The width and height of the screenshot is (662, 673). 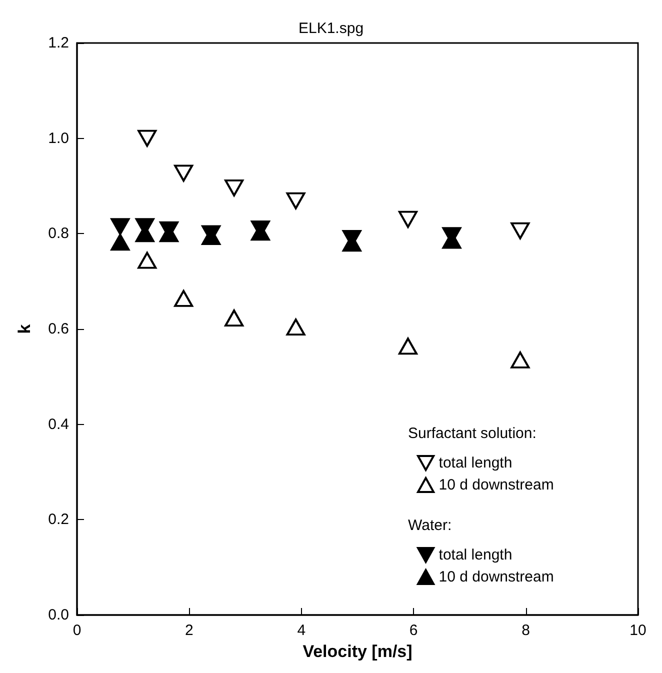 What do you see at coordinates (413, 630) in the screenshot?
I see `x-tick-label: 6` at bounding box center [413, 630].